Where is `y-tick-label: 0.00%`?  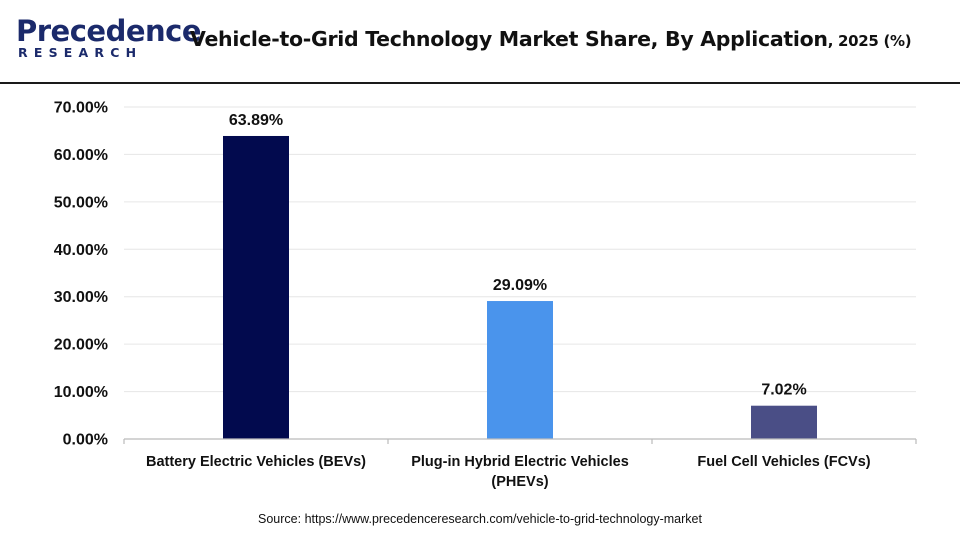
y-tick-label: 0.00% is located at coordinates (85, 440).